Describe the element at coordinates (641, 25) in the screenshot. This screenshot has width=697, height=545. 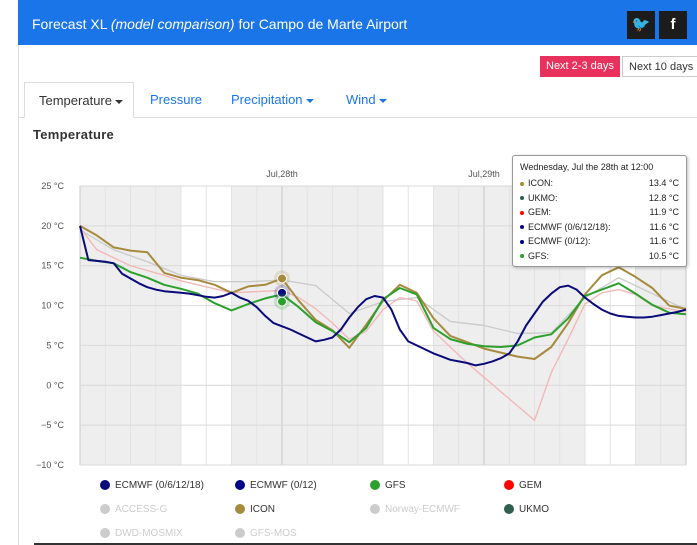
I see `twitter-icon: 🐦` at that location.